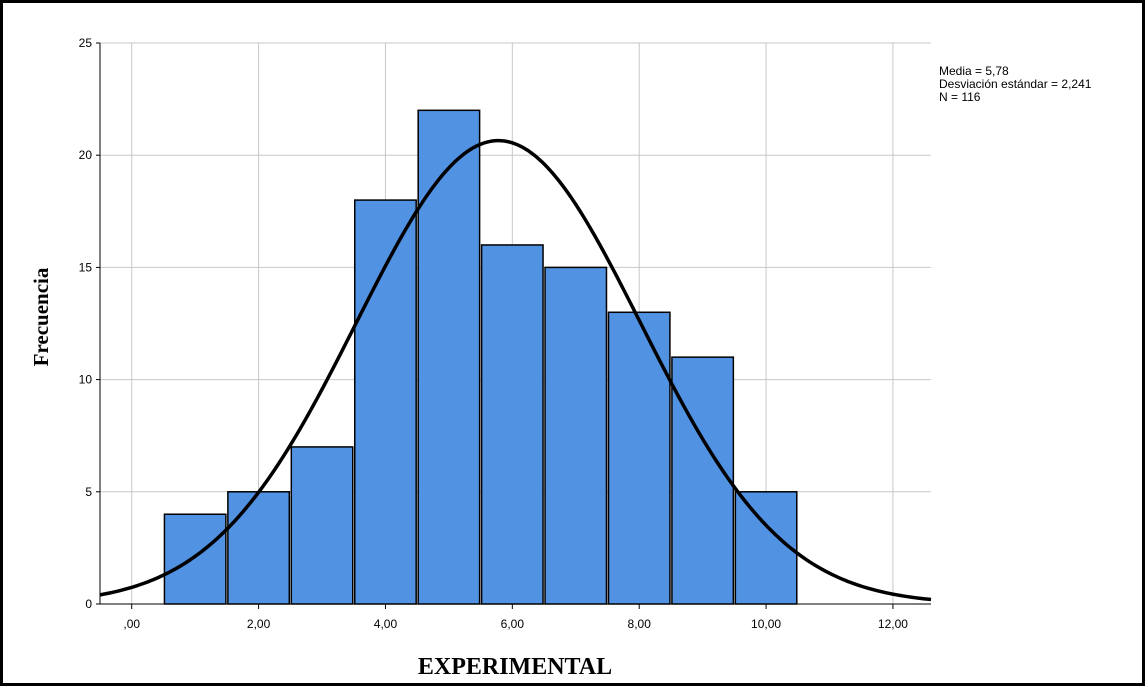 Image resolution: width=1145 pixels, height=689 pixels. Describe the element at coordinates (86, 155) in the screenshot. I see `y-tick-label: 20` at that location.